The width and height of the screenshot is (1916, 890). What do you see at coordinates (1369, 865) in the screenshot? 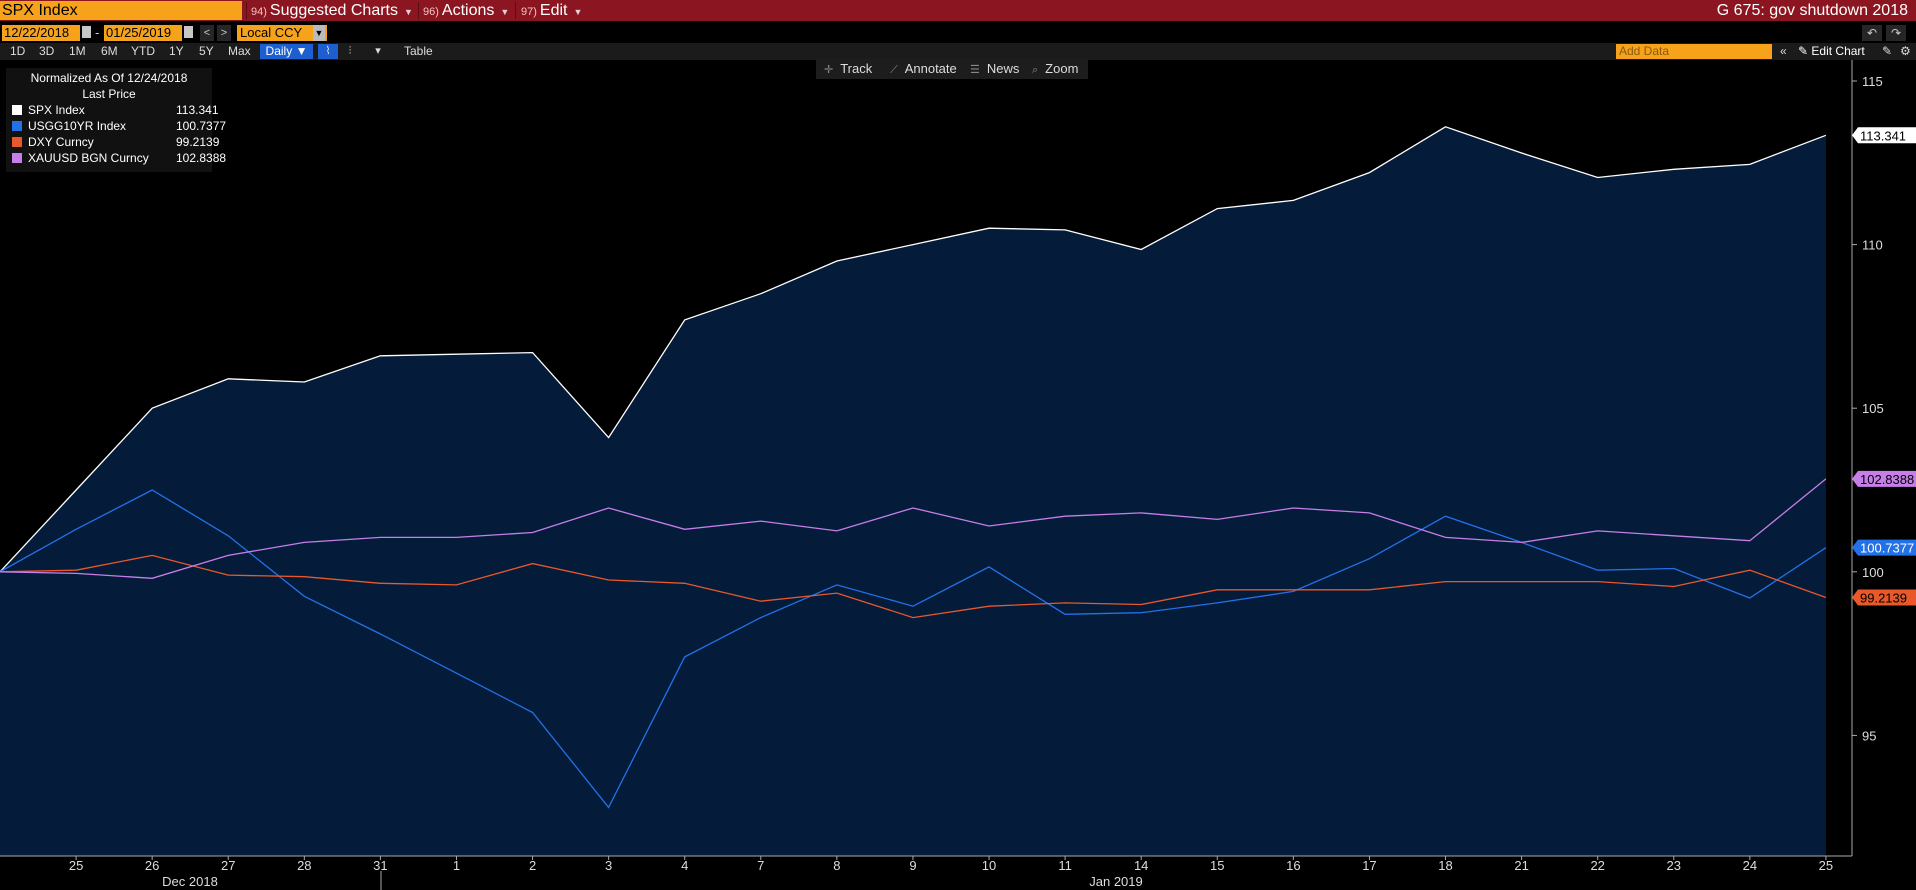
I see `x-tick-label: 17` at bounding box center [1369, 865].